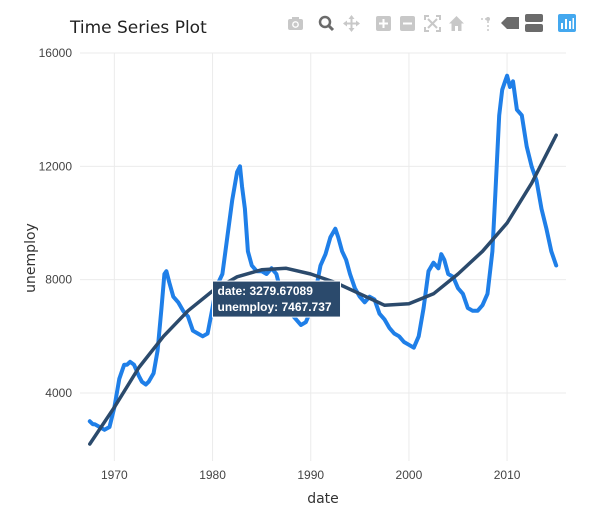  What do you see at coordinates (56, 53) in the screenshot?
I see `y-tick-label: 16000` at bounding box center [56, 53].